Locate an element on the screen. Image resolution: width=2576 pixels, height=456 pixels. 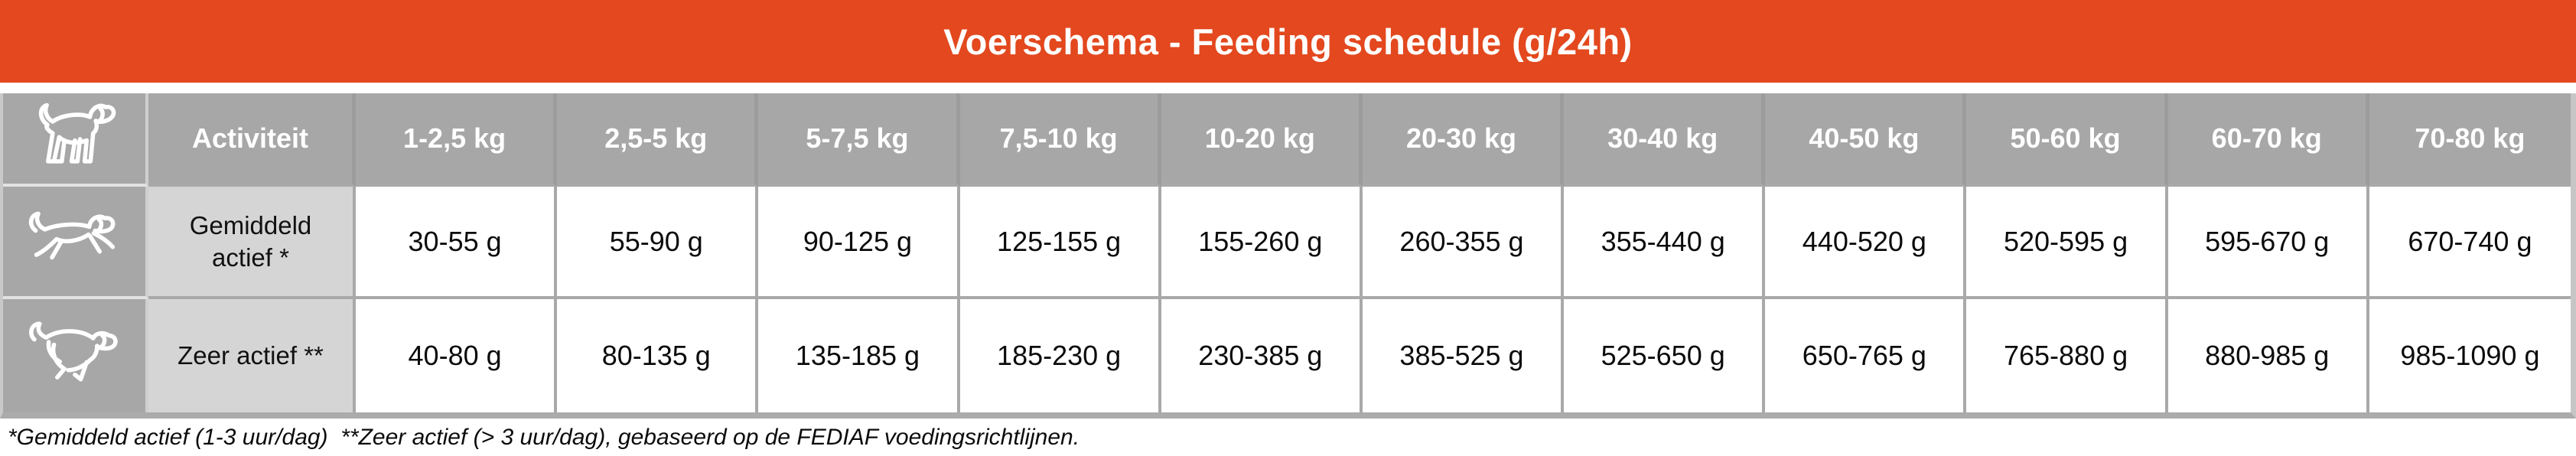
dog-trotting-icon is located at coordinates (76, 243).